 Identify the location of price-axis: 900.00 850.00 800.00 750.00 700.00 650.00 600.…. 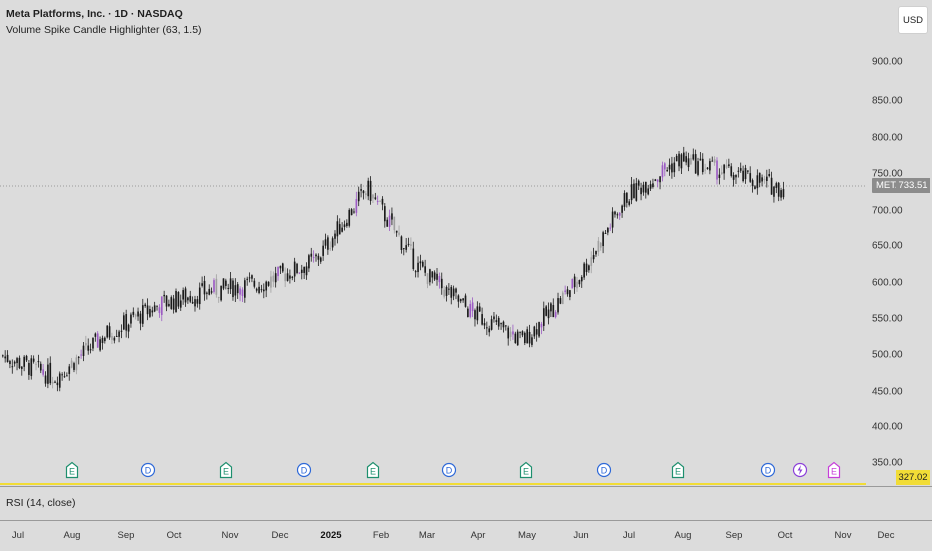
(899, 242).